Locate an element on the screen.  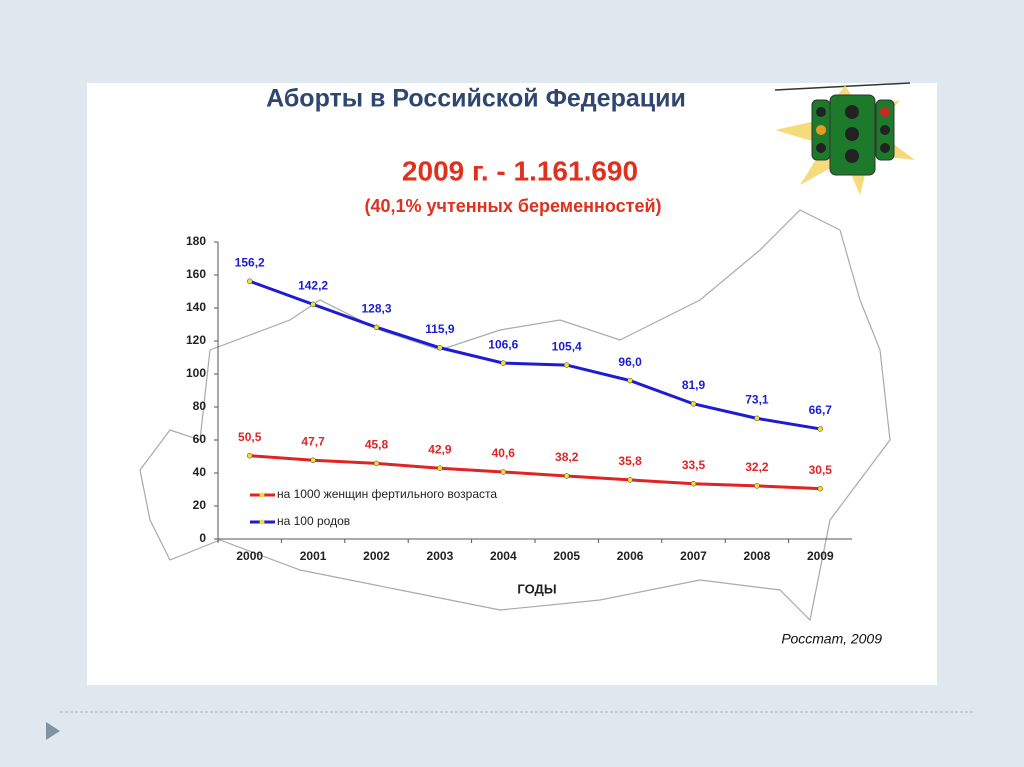
x-tick-label: 2008 is located at coordinates (757, 556).